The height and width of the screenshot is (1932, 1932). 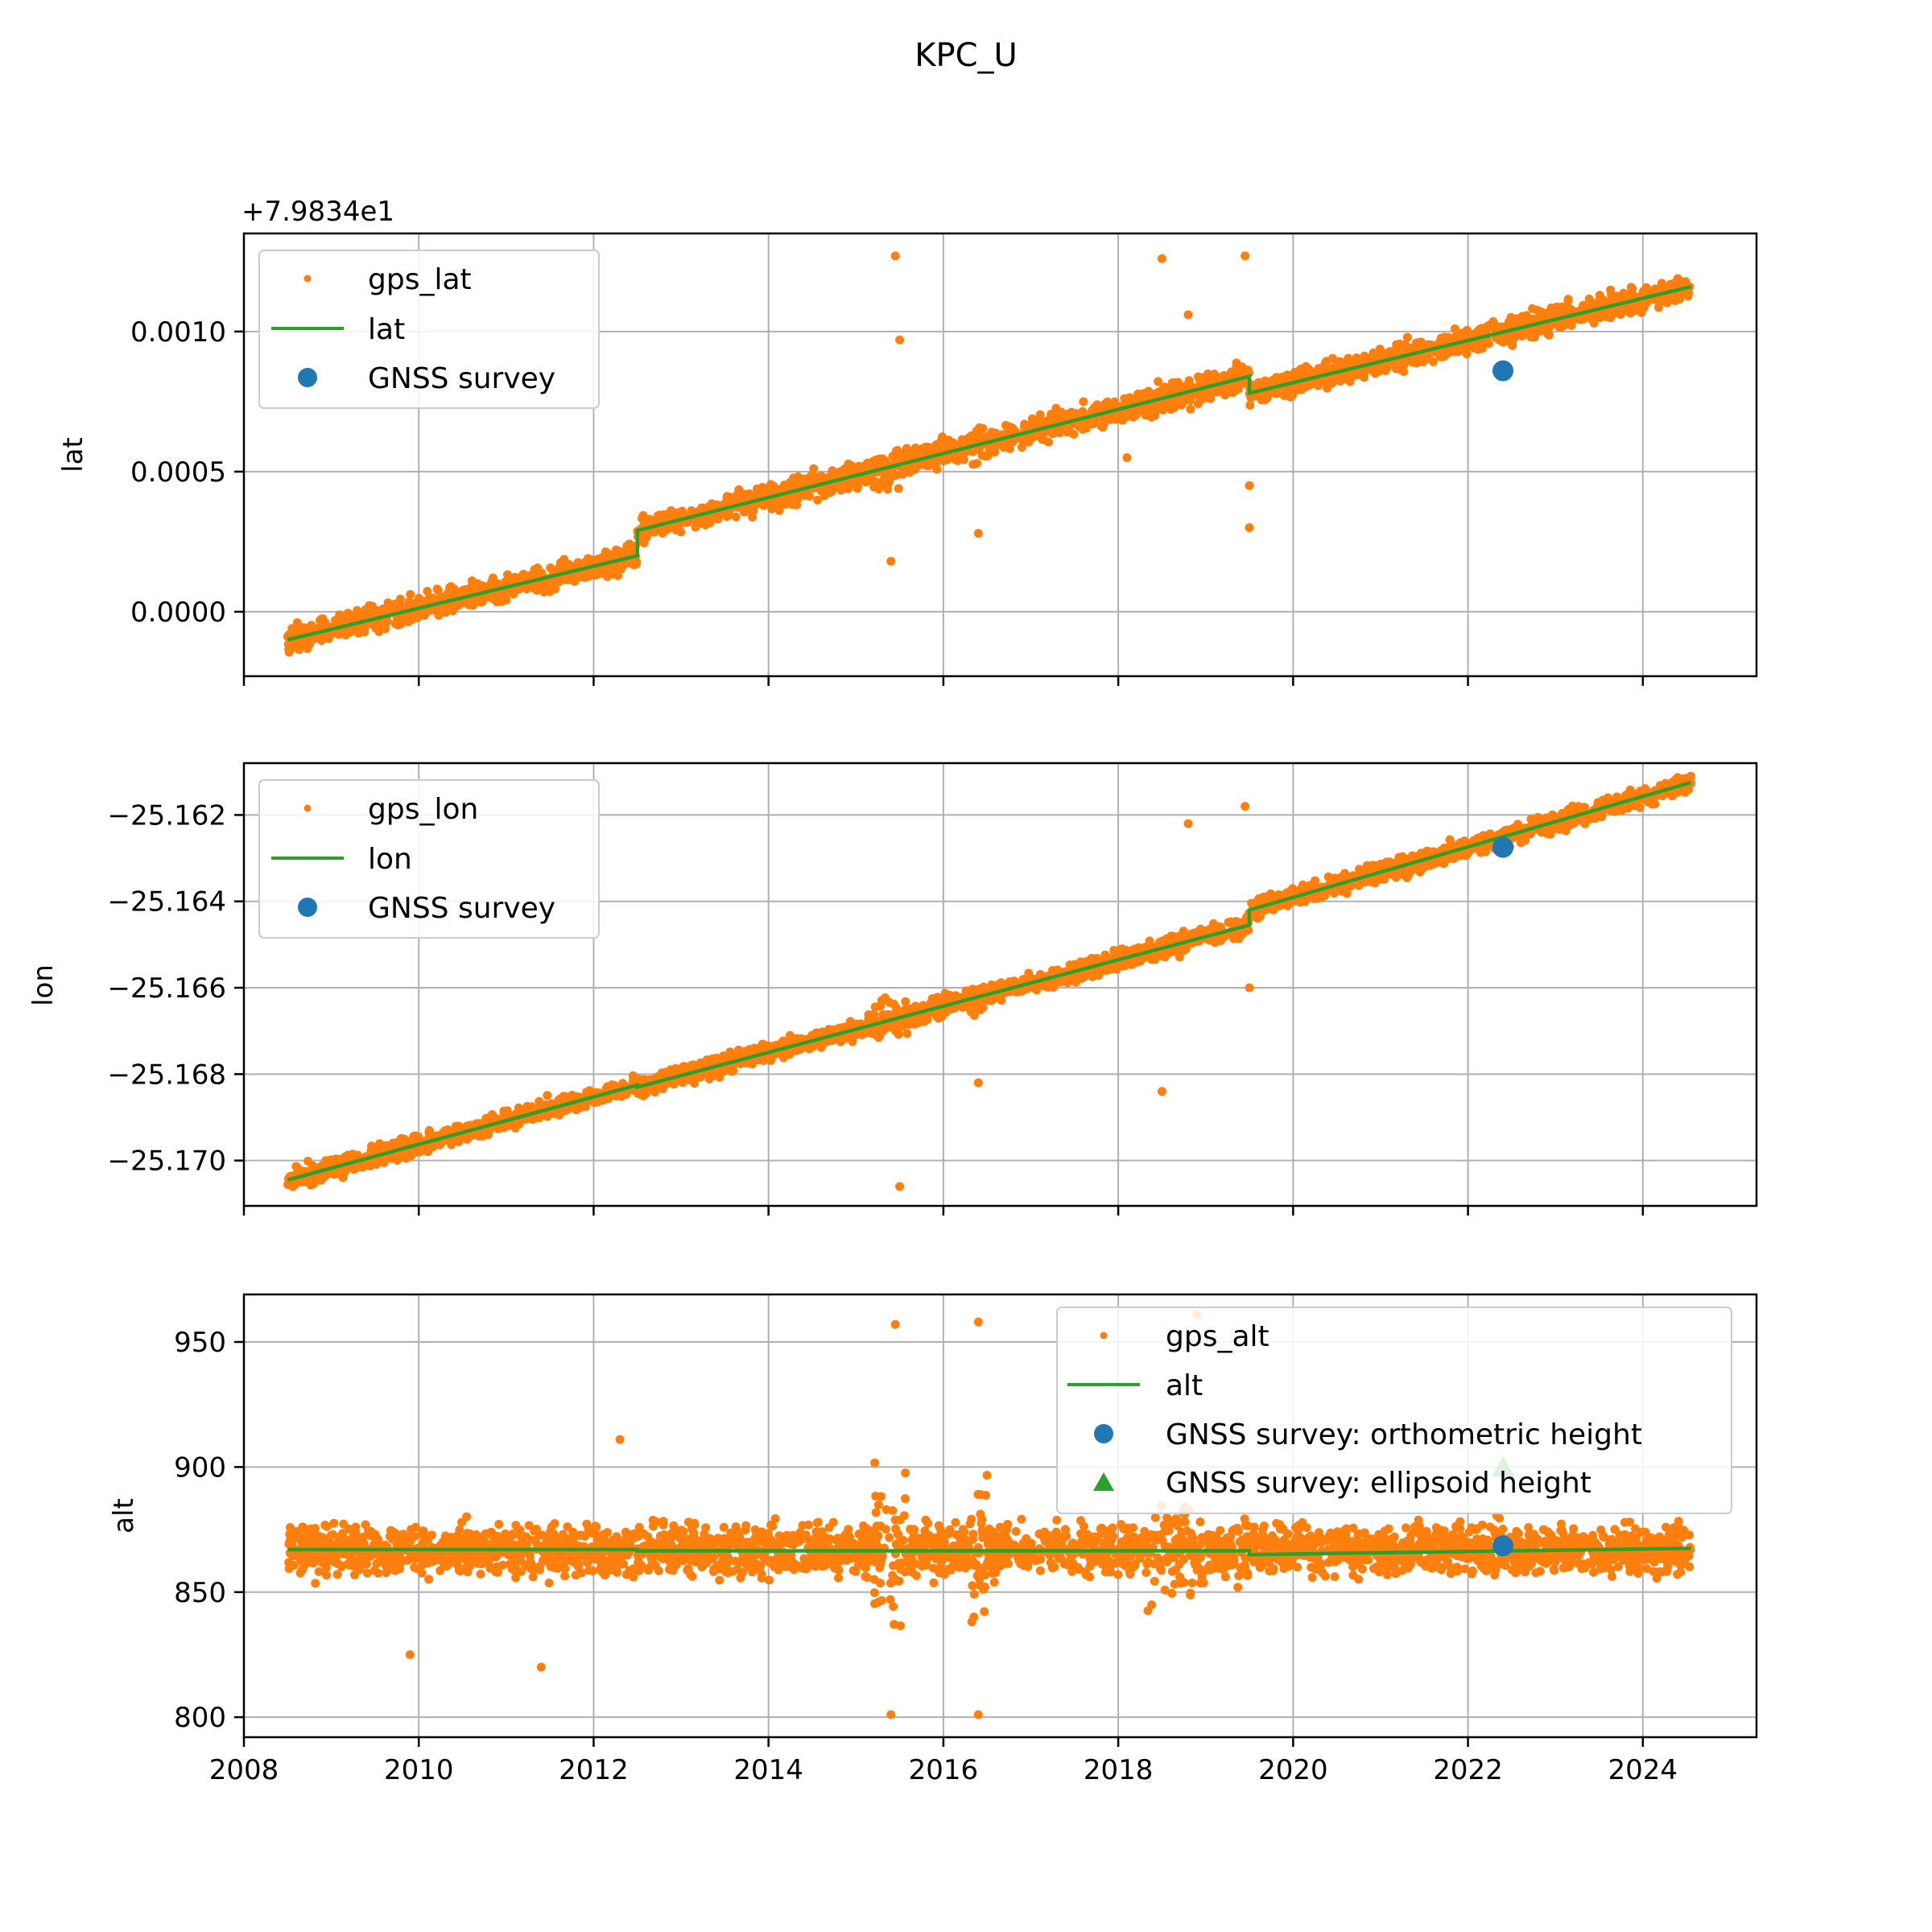 I want to click on lat-offset-label: +7.9834e1, so click(x=318, y=212).